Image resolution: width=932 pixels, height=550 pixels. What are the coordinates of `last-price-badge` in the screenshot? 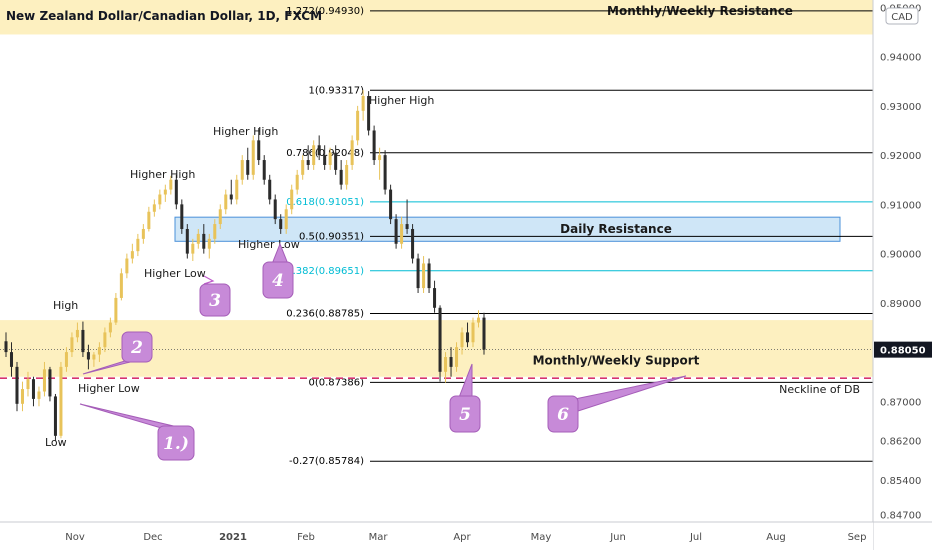 It's located at (903, 349).